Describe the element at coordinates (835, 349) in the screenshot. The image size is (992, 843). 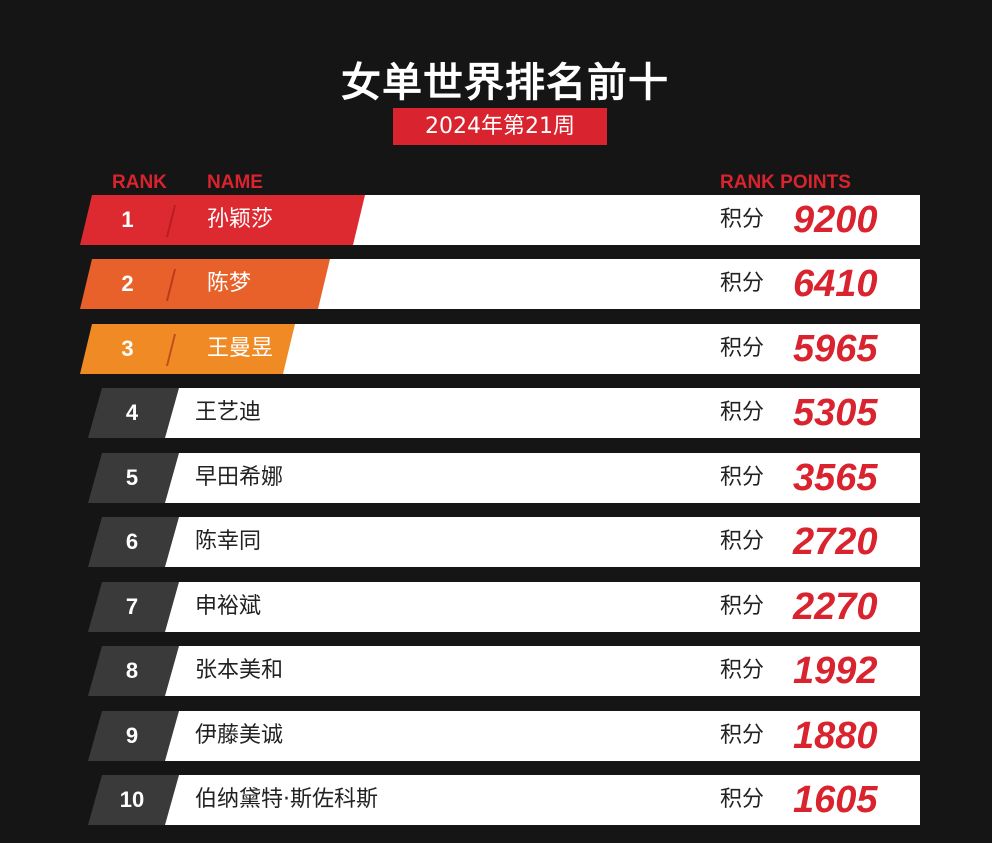
I see `points-value: 5965` at that location.